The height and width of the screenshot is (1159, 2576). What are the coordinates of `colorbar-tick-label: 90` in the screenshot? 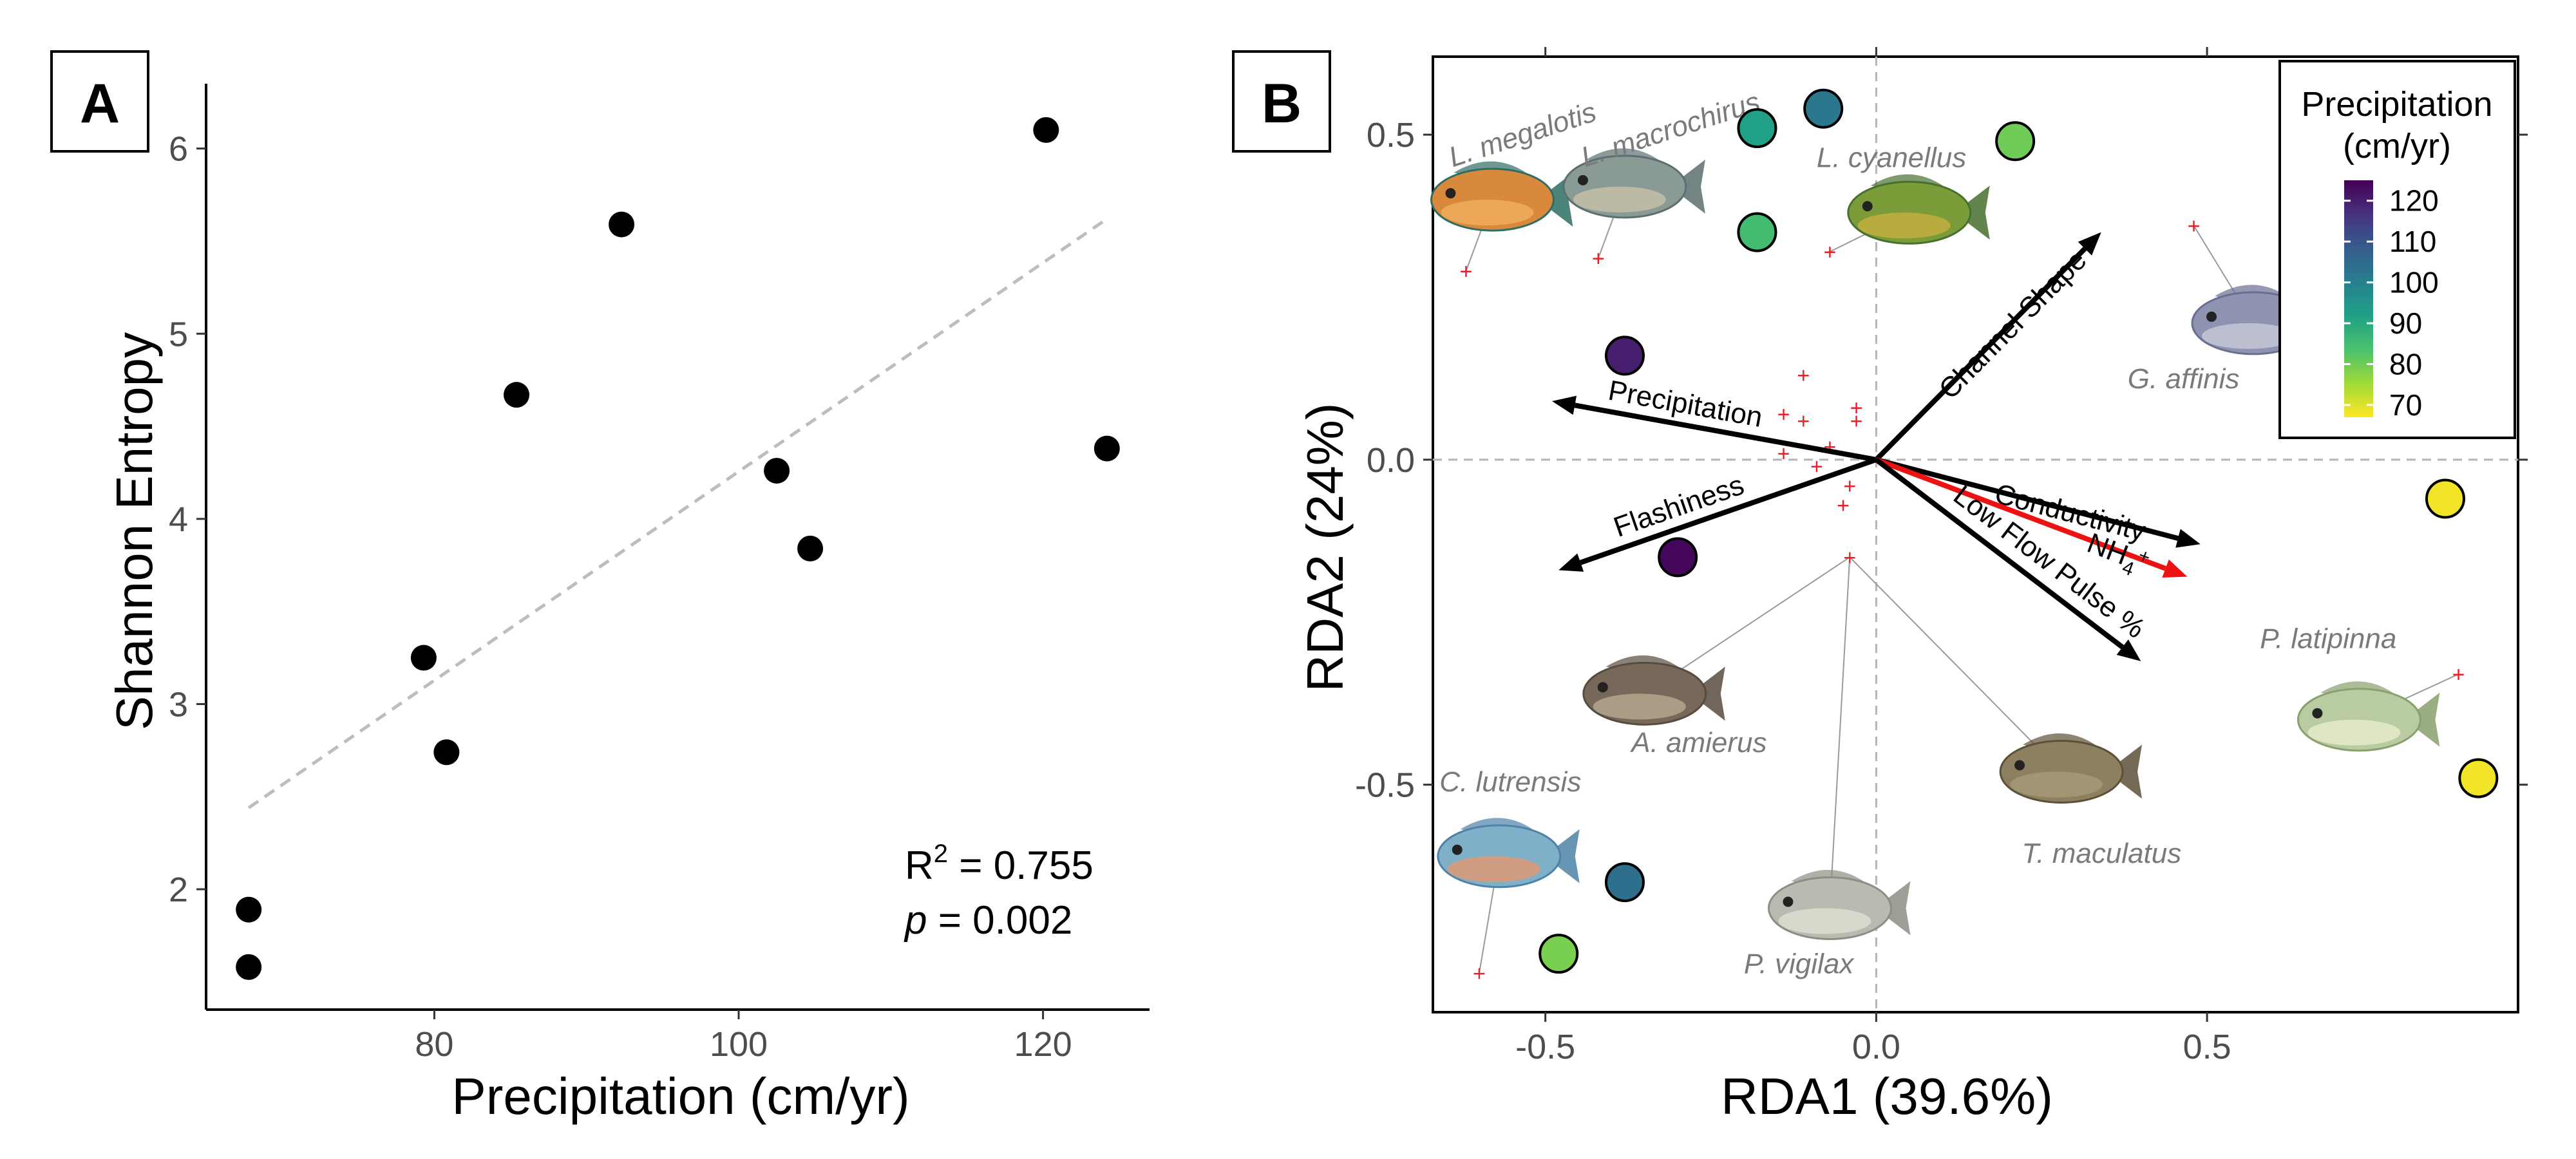 It's located at (2405, 323).